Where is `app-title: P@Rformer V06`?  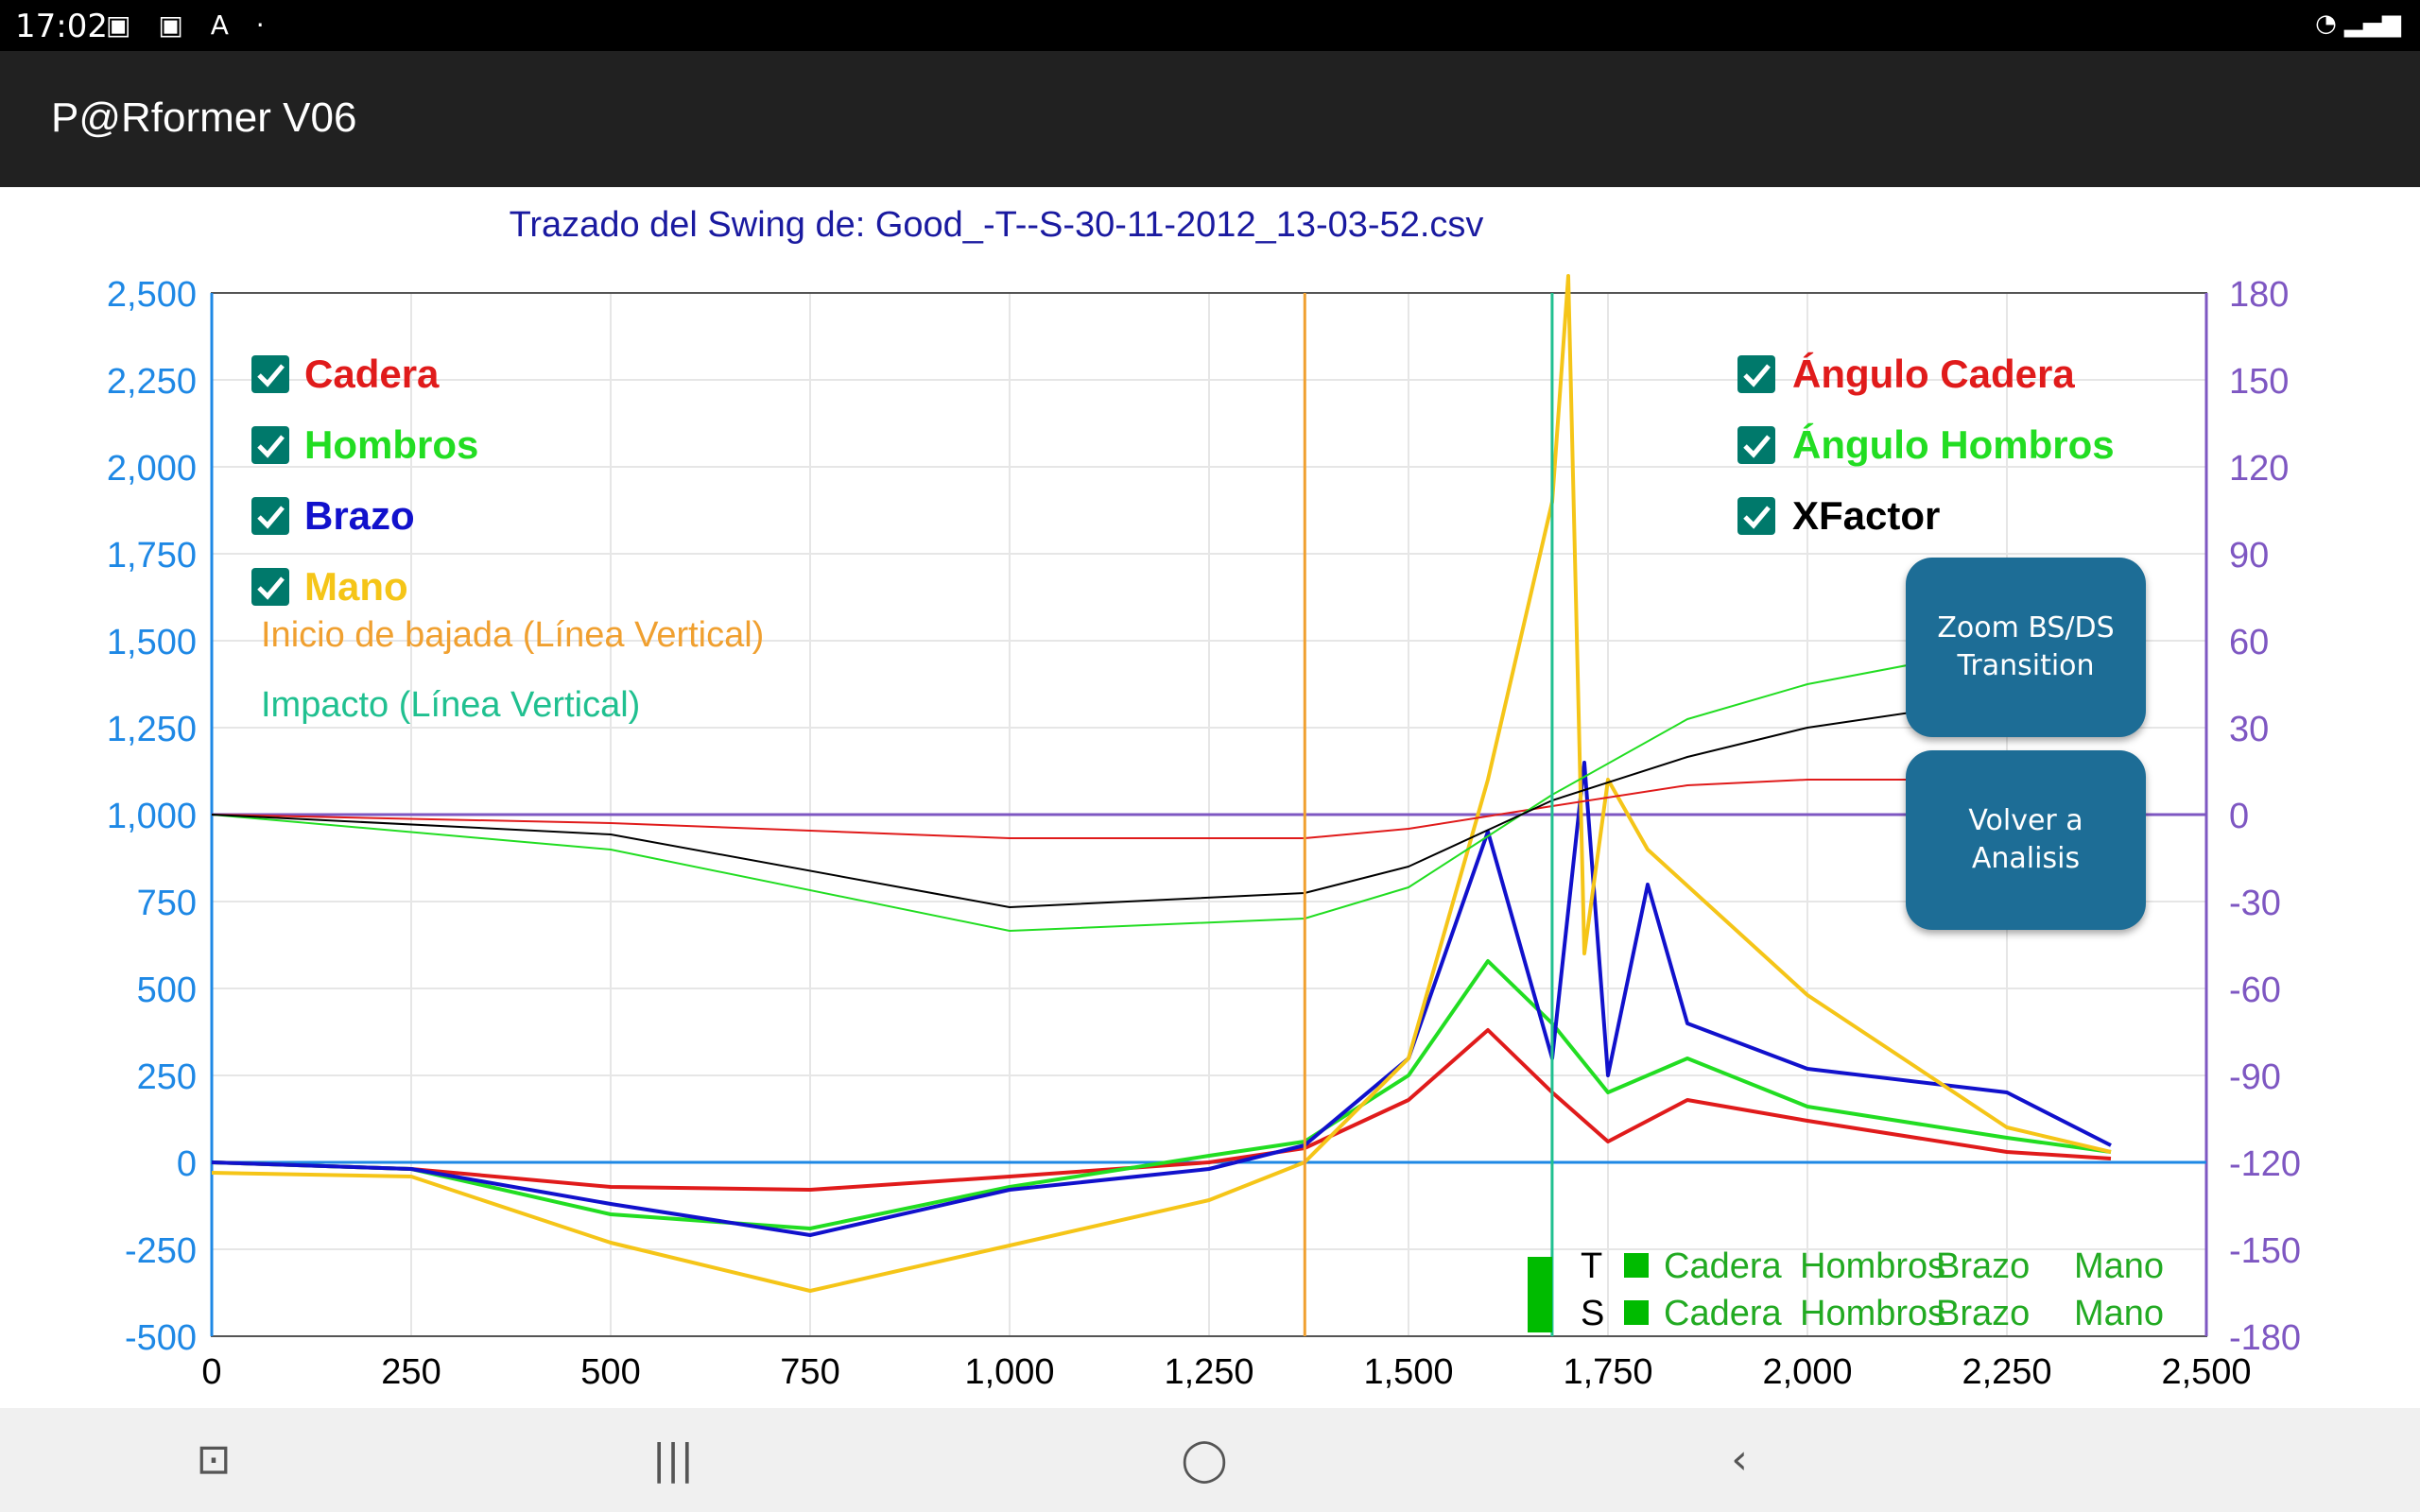 app-title: P@Rformer V06 is located at coordinates (204, 117).